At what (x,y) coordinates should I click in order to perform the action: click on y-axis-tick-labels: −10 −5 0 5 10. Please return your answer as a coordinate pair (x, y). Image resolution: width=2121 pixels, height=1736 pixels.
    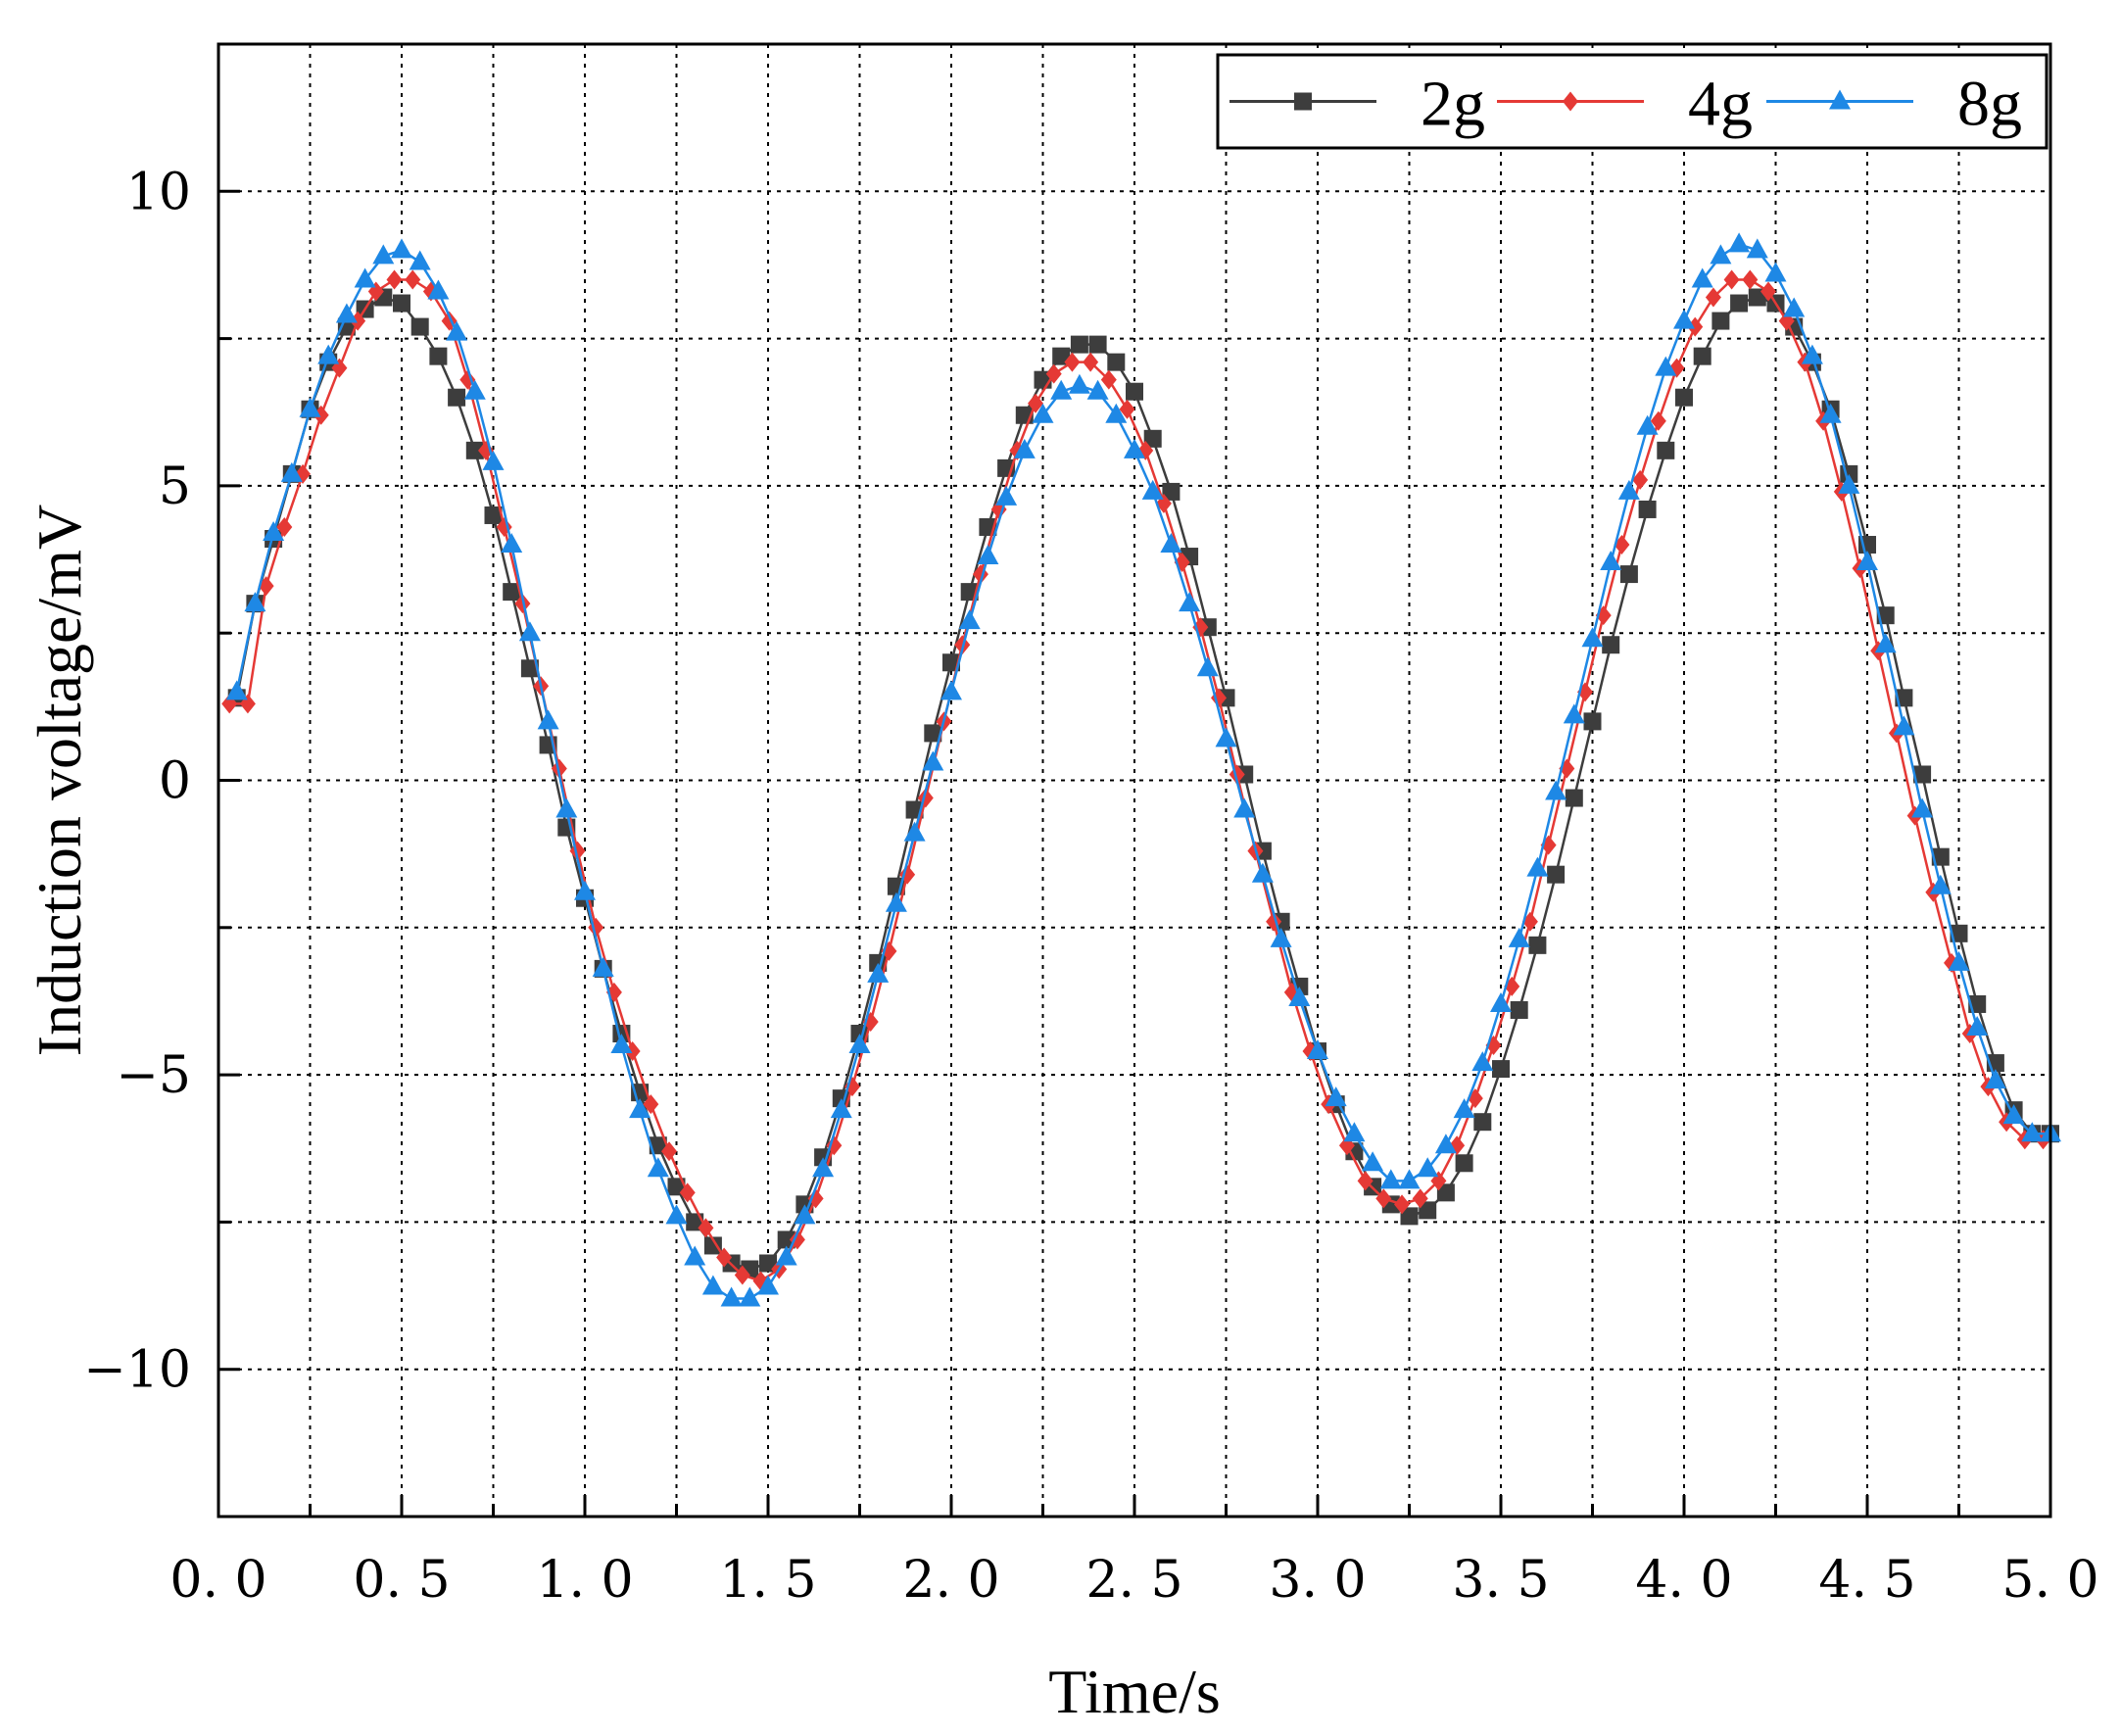
    Looking at the image, I should click on (137, 781).